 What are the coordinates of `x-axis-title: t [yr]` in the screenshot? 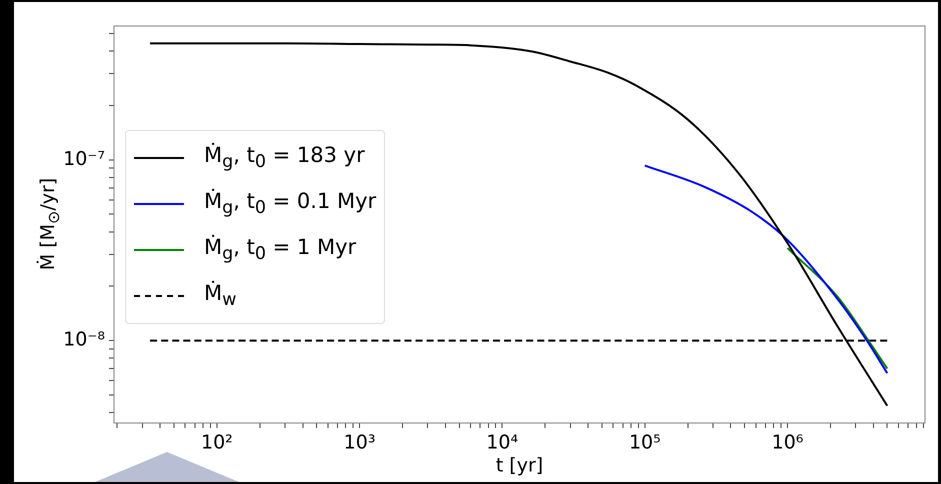 It's located at (520, 465).